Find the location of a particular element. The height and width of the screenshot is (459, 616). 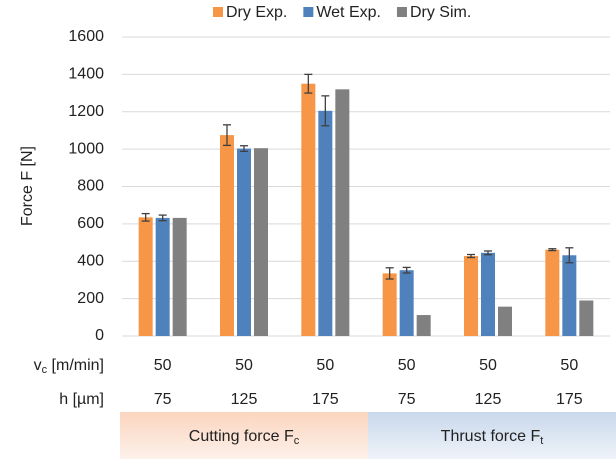

row-label: h [µm] is located at coordinates (81, 399).